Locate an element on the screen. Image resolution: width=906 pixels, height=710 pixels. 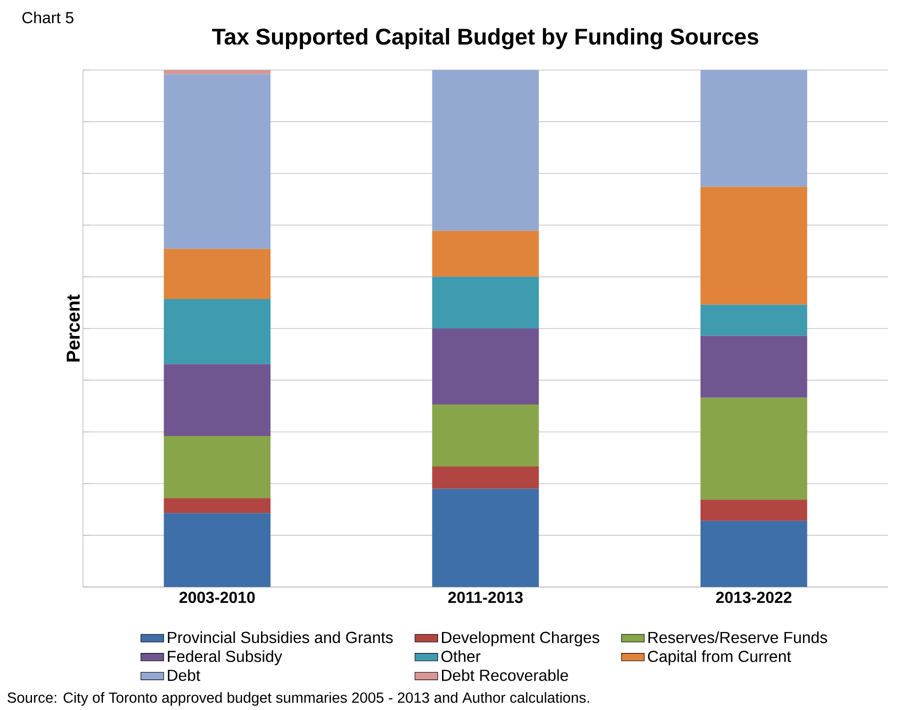
legend-label: Federal Subsidy is located at coordinates (225, 658).